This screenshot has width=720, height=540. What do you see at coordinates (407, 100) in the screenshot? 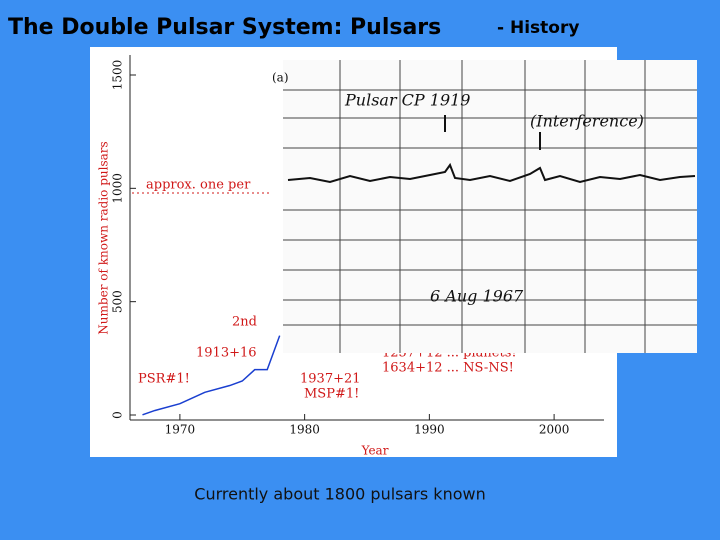
I see `inset-label: Pulsar CP 1919` at bounding box center [407, 100].